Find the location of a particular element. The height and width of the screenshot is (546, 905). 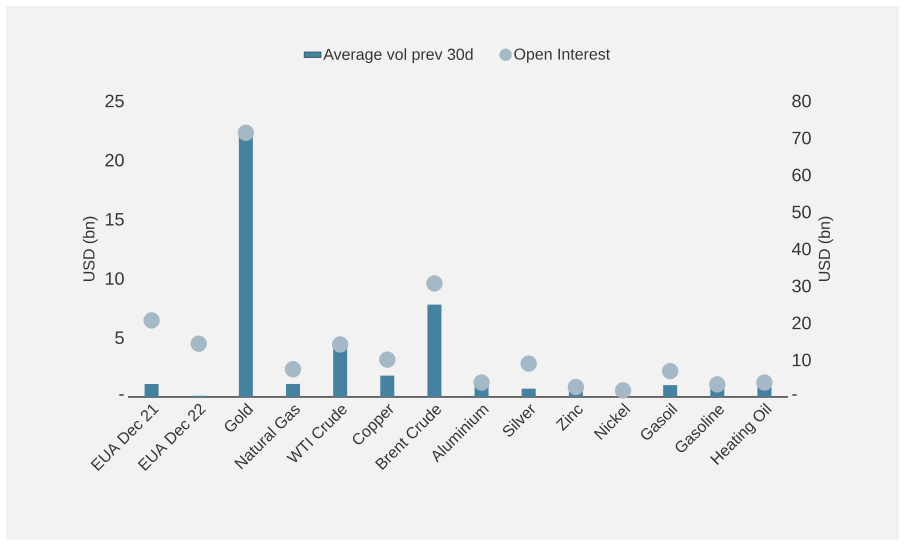

y-tick-label: 5 is located at coordinates (119, 338).